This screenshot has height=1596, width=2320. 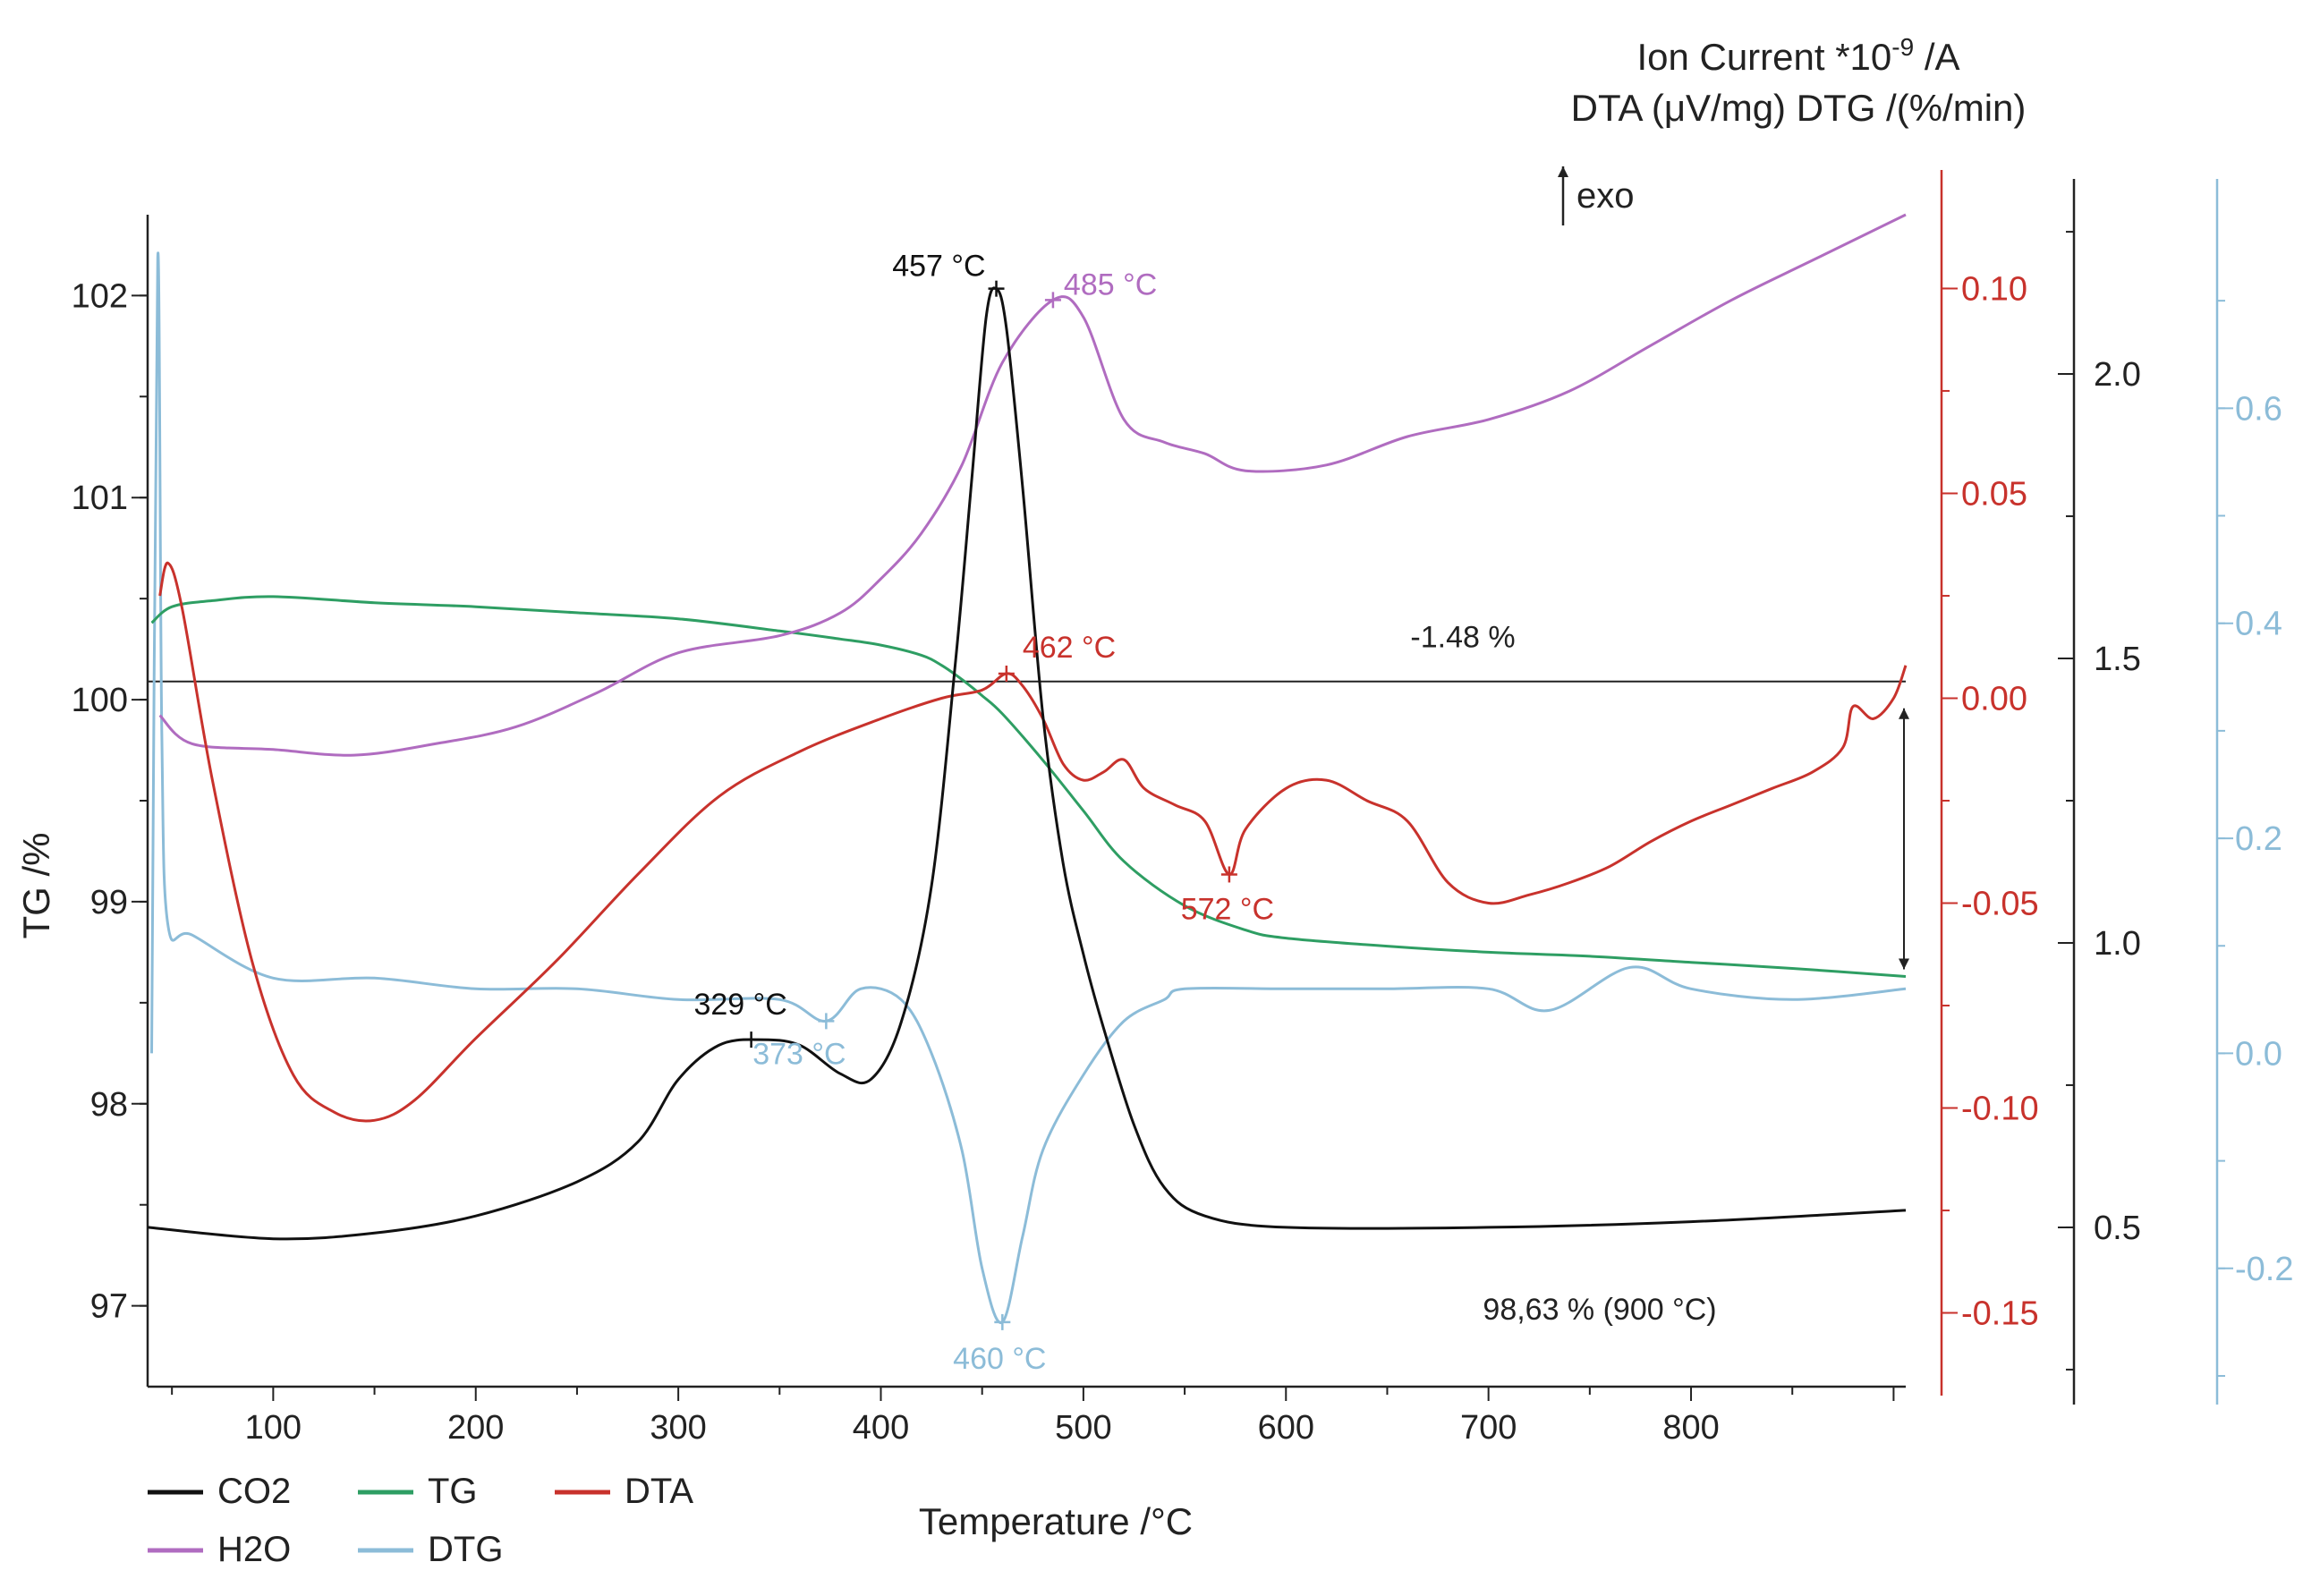 What do you see at coordinates (2258, 624) in the screenshot?
I see `dtg-tick-label: 0.4` at bounding box center [2258, 624].